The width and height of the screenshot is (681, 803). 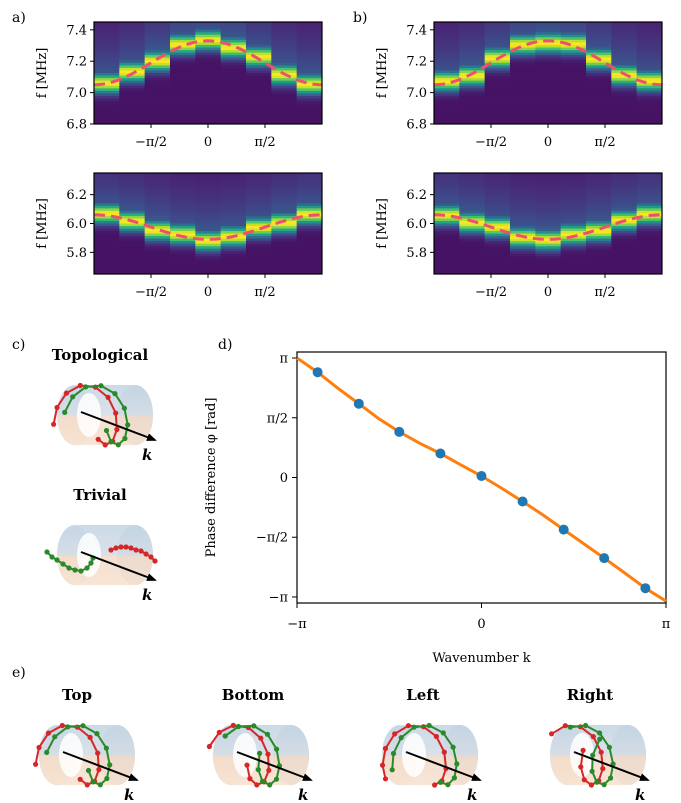 What do you see at coordinates (129, 794) in the screenshot?
I see `k-label: k` at bounding box center [129, 794].